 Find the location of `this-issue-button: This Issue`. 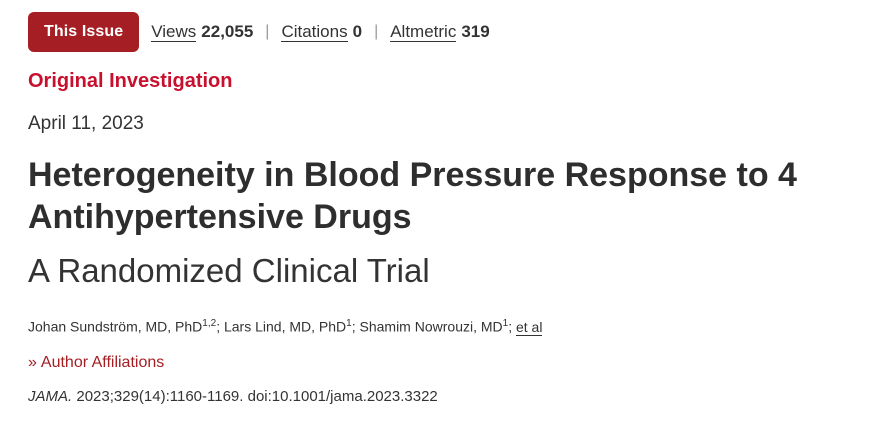

this-issue-button: This Issue is located at coordinates (84, 32).